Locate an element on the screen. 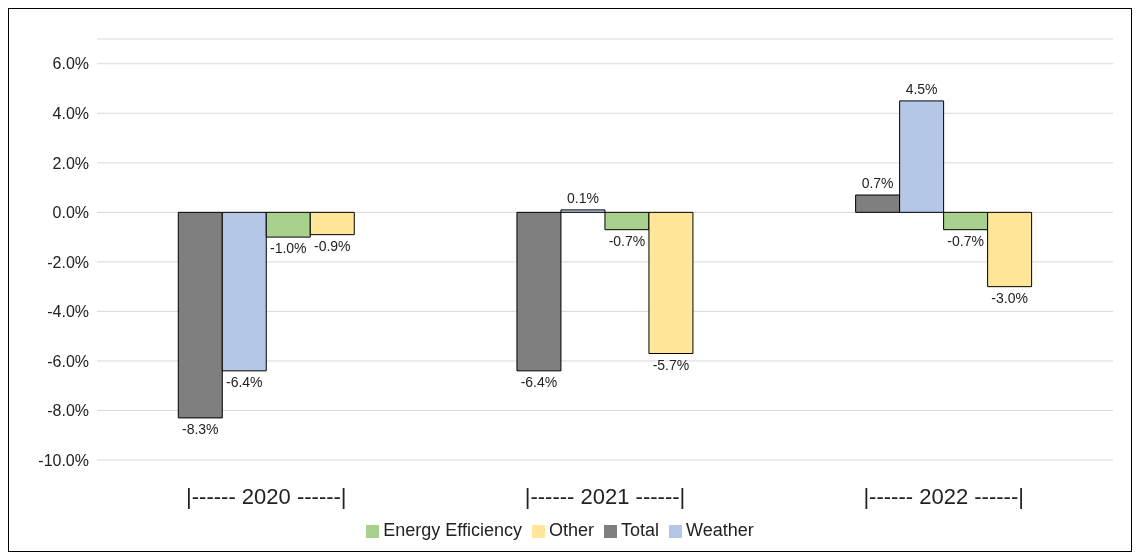 The height and width of the screenshot is (560, 1140). x-tick-label: |------ 2020 ------| is located at coordinates (266, 496).